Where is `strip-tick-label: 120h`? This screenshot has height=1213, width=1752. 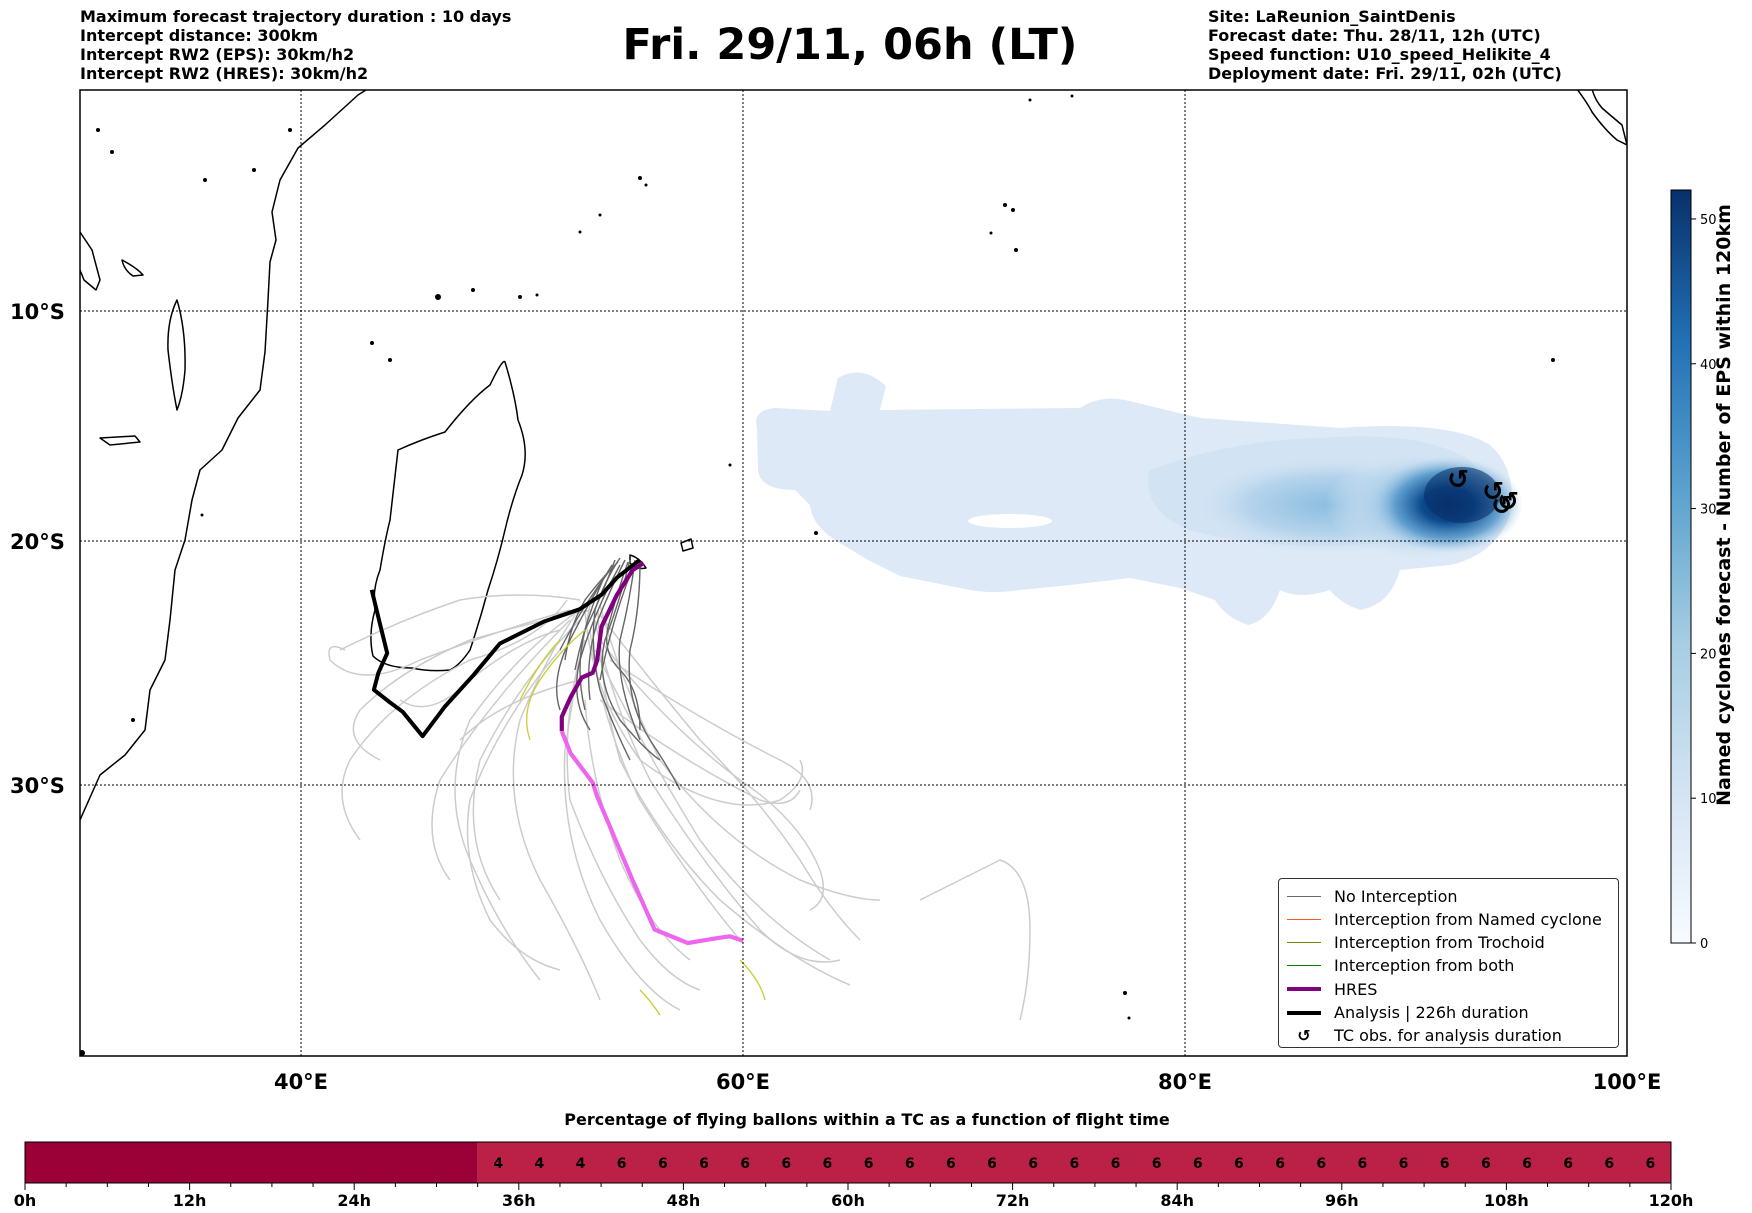
strip-tick-label: 120h is located at coordinates (1671, 1200).